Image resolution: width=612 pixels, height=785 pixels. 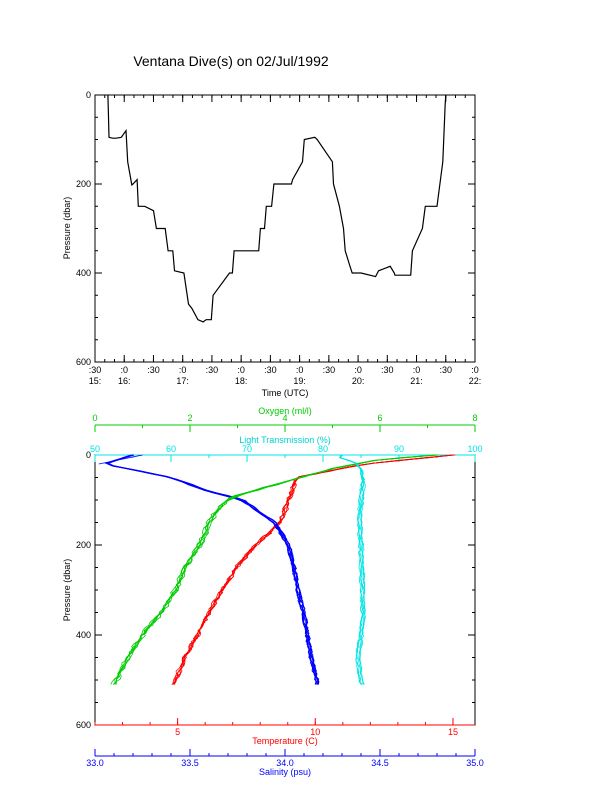 What do you see at coordinates (124, 381) in the screenshot?
I see `x-tick-hour-label: 16:` at bounding box center [124, 381].